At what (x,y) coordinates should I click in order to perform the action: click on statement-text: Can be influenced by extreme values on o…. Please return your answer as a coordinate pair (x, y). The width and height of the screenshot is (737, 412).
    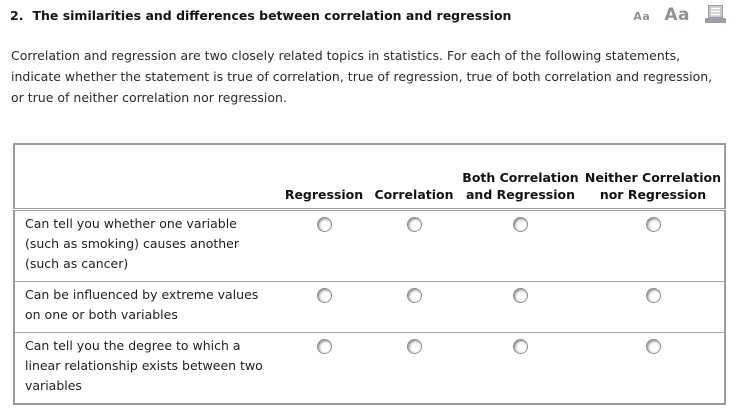
    Looking at the image, I should click on (146, 307).